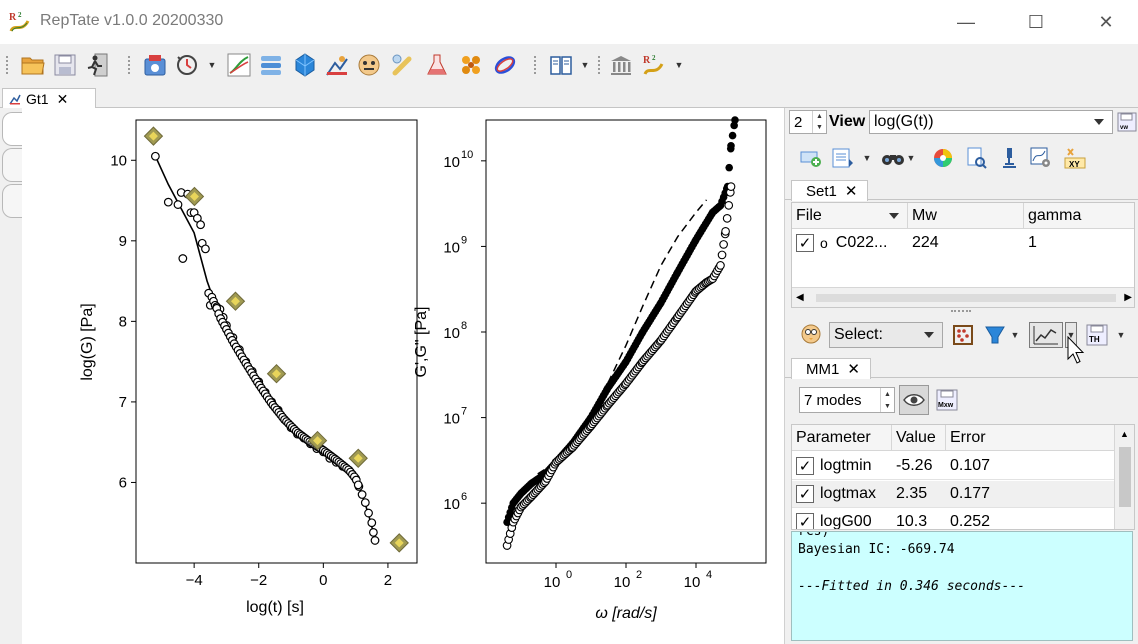  Describe the element at coordinates (947, 400) in the screenshot. I see `save-modes-icon: Mxw` at that location.